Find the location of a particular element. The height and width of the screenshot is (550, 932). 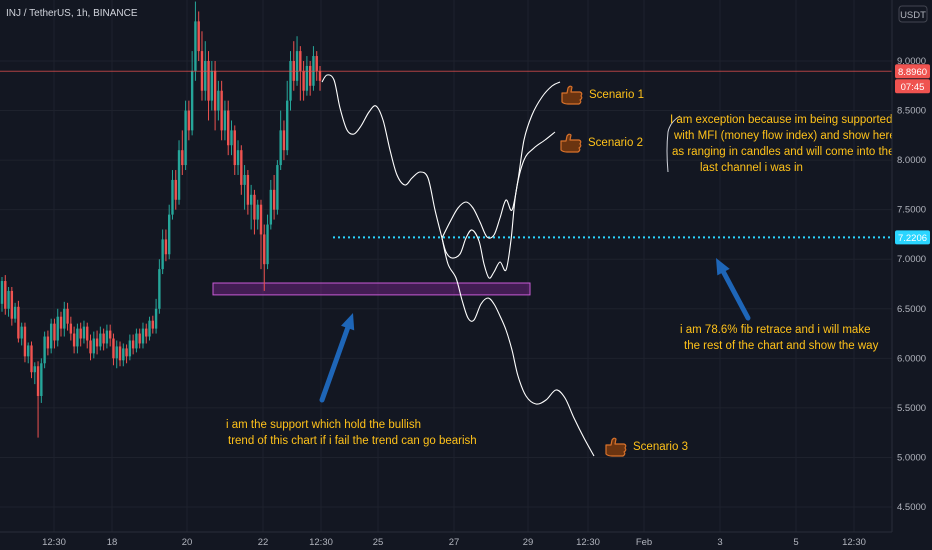

time-axis: 12:30 18 20 22 12:30 25 27 29 12:30 Feb 3 5 12:30 is located at coordinates (454, 542).